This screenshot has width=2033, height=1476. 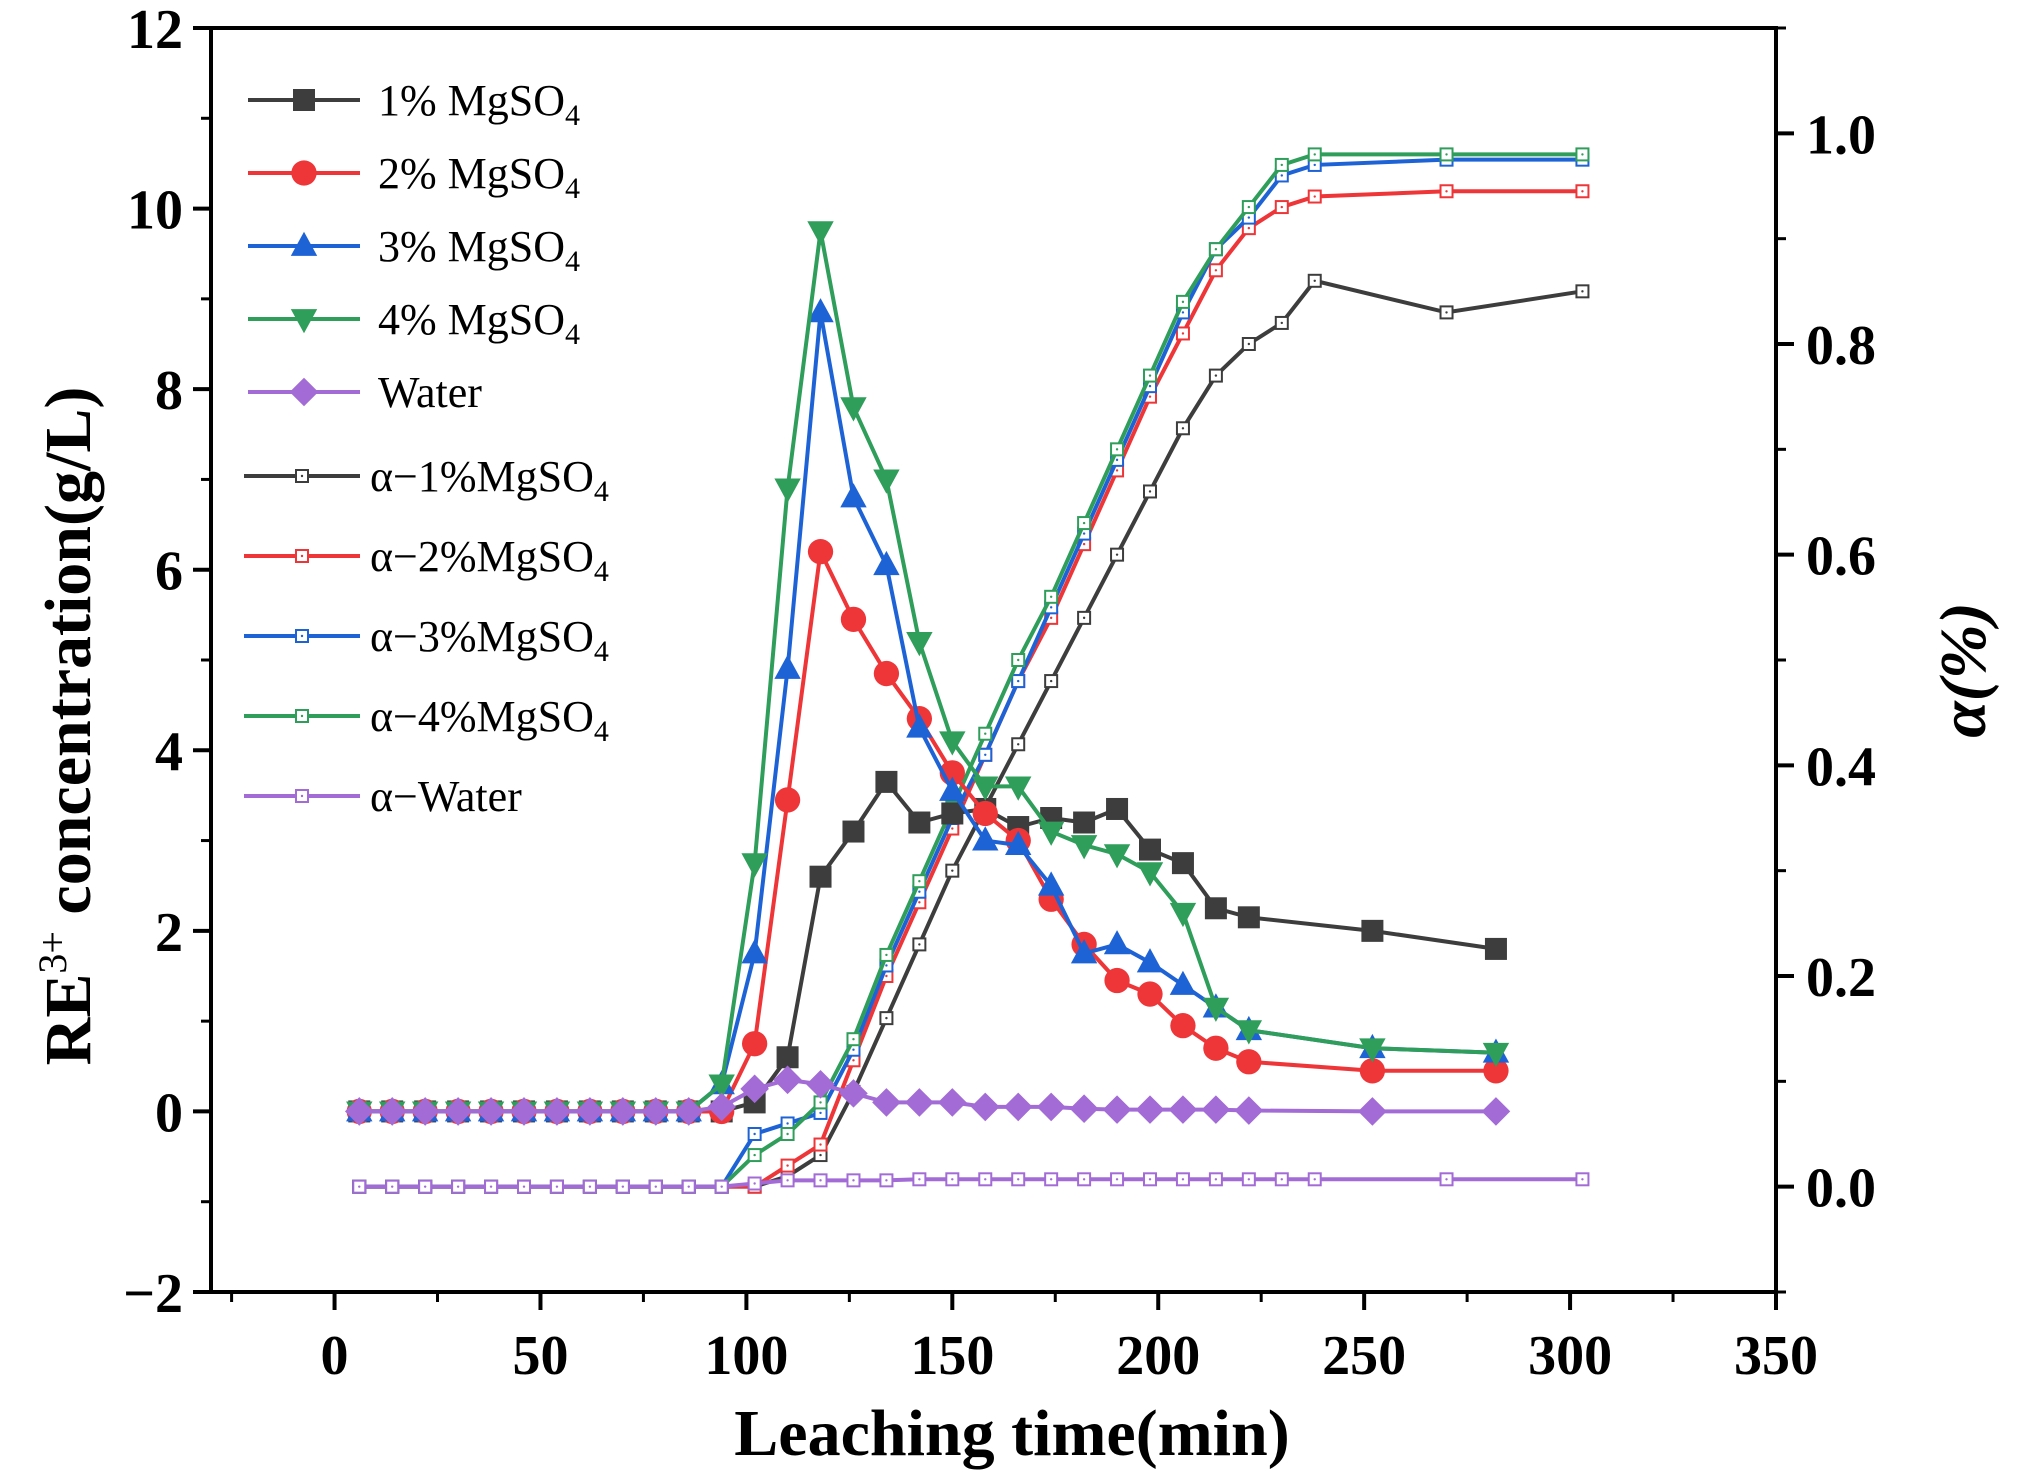 I want to click on legend-item-0: 1% MgSO4, so click(x=414, y=104).